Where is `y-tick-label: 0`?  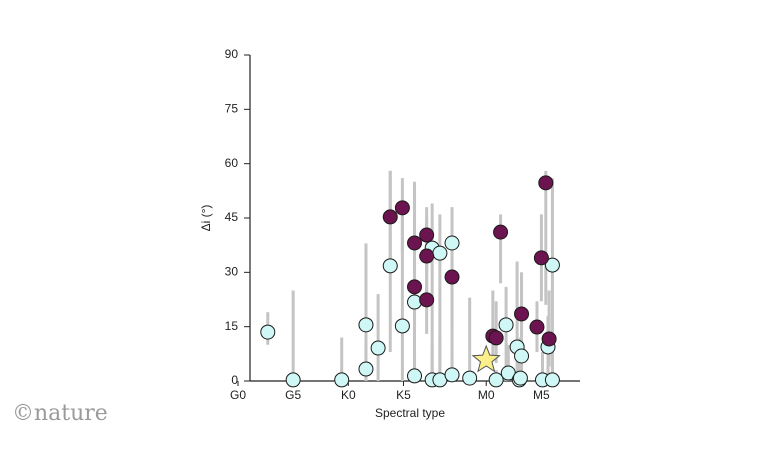 y-tick-label: 0 is located at coordinates (234, 380).